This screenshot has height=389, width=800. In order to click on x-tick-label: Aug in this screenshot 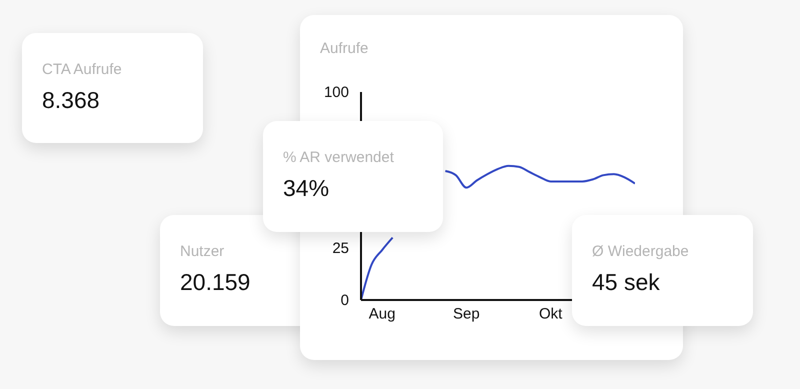, I will do `click(382, 314)`.